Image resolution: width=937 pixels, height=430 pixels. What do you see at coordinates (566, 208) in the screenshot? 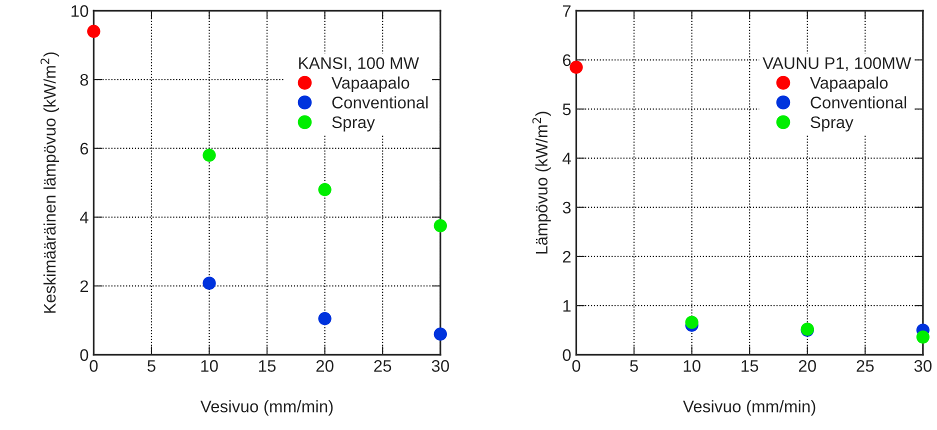
I see `y-tick-label: 3` at bounding box center [566, 208].